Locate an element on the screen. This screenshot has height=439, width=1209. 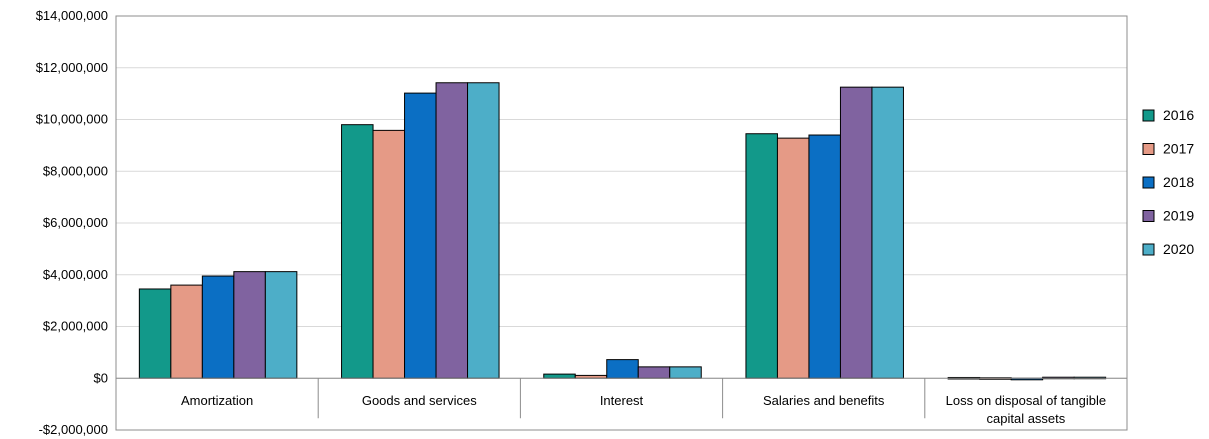
legend-label-2019: 2019 is located at coordinates (1178, 216).